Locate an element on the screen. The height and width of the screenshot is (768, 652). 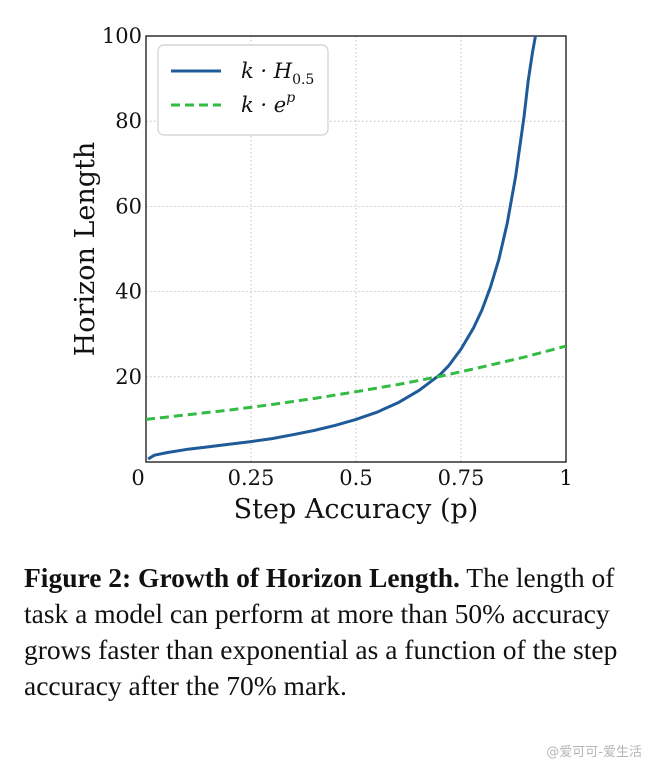
legend-box is located at coordinates (243, 90).